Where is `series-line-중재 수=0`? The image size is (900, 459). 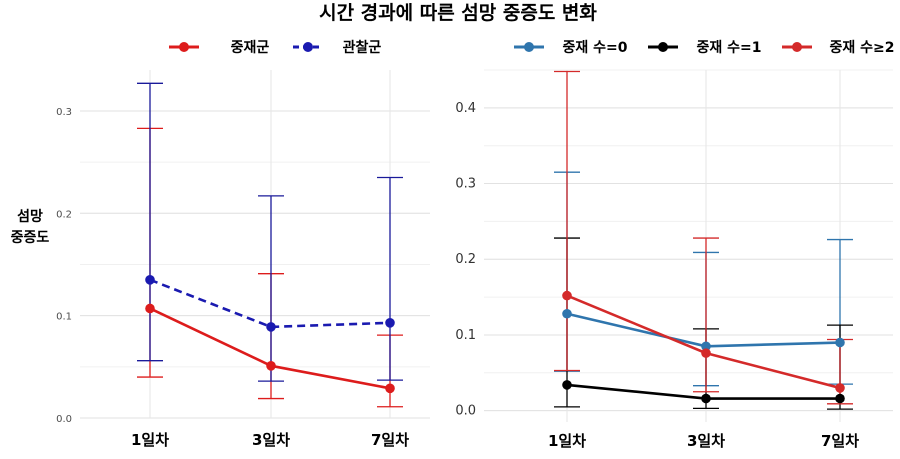
series-line-중재 수=0 is located at coordinates (703, 330).